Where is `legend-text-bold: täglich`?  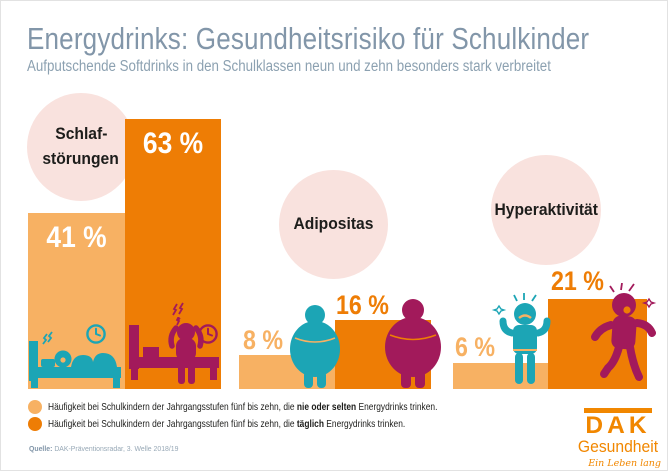 legend-text-bold: täglich is located at coordinates (310, 424).